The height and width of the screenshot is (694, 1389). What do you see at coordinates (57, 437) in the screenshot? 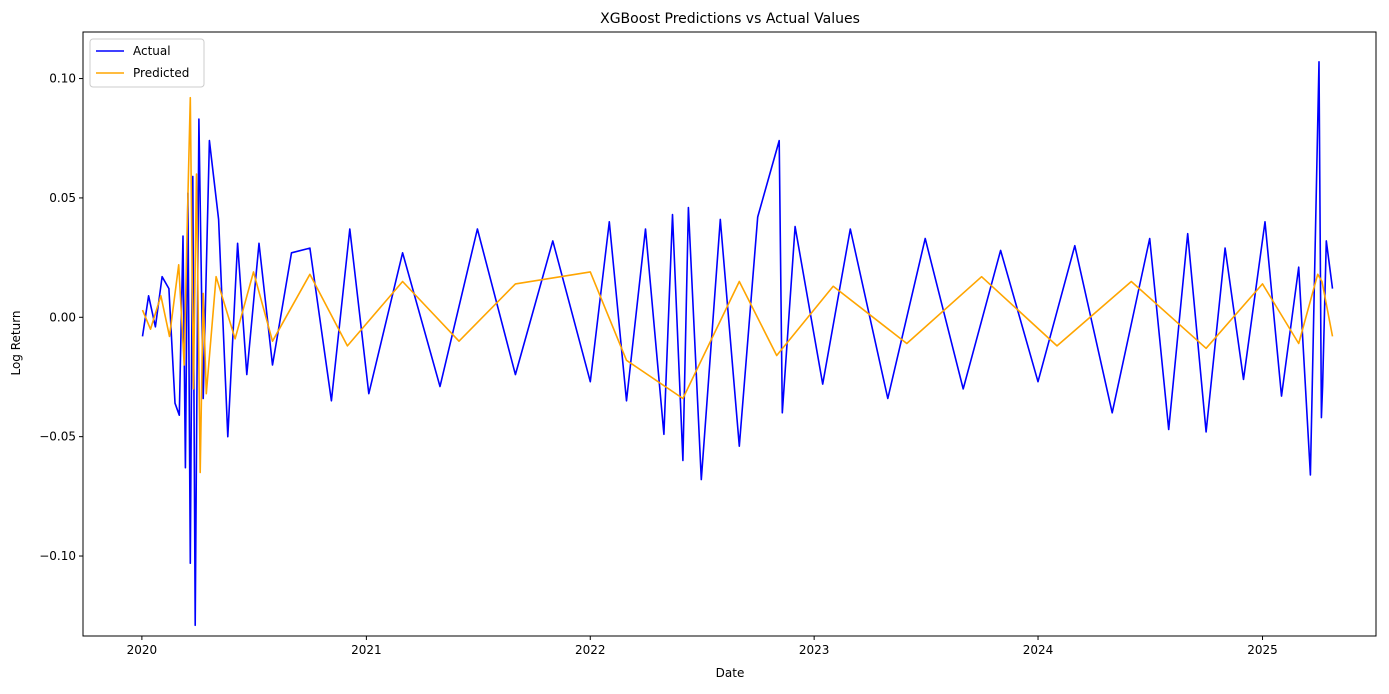
I see `y-tick-label: −0.05` at bounding box center [57, 437].